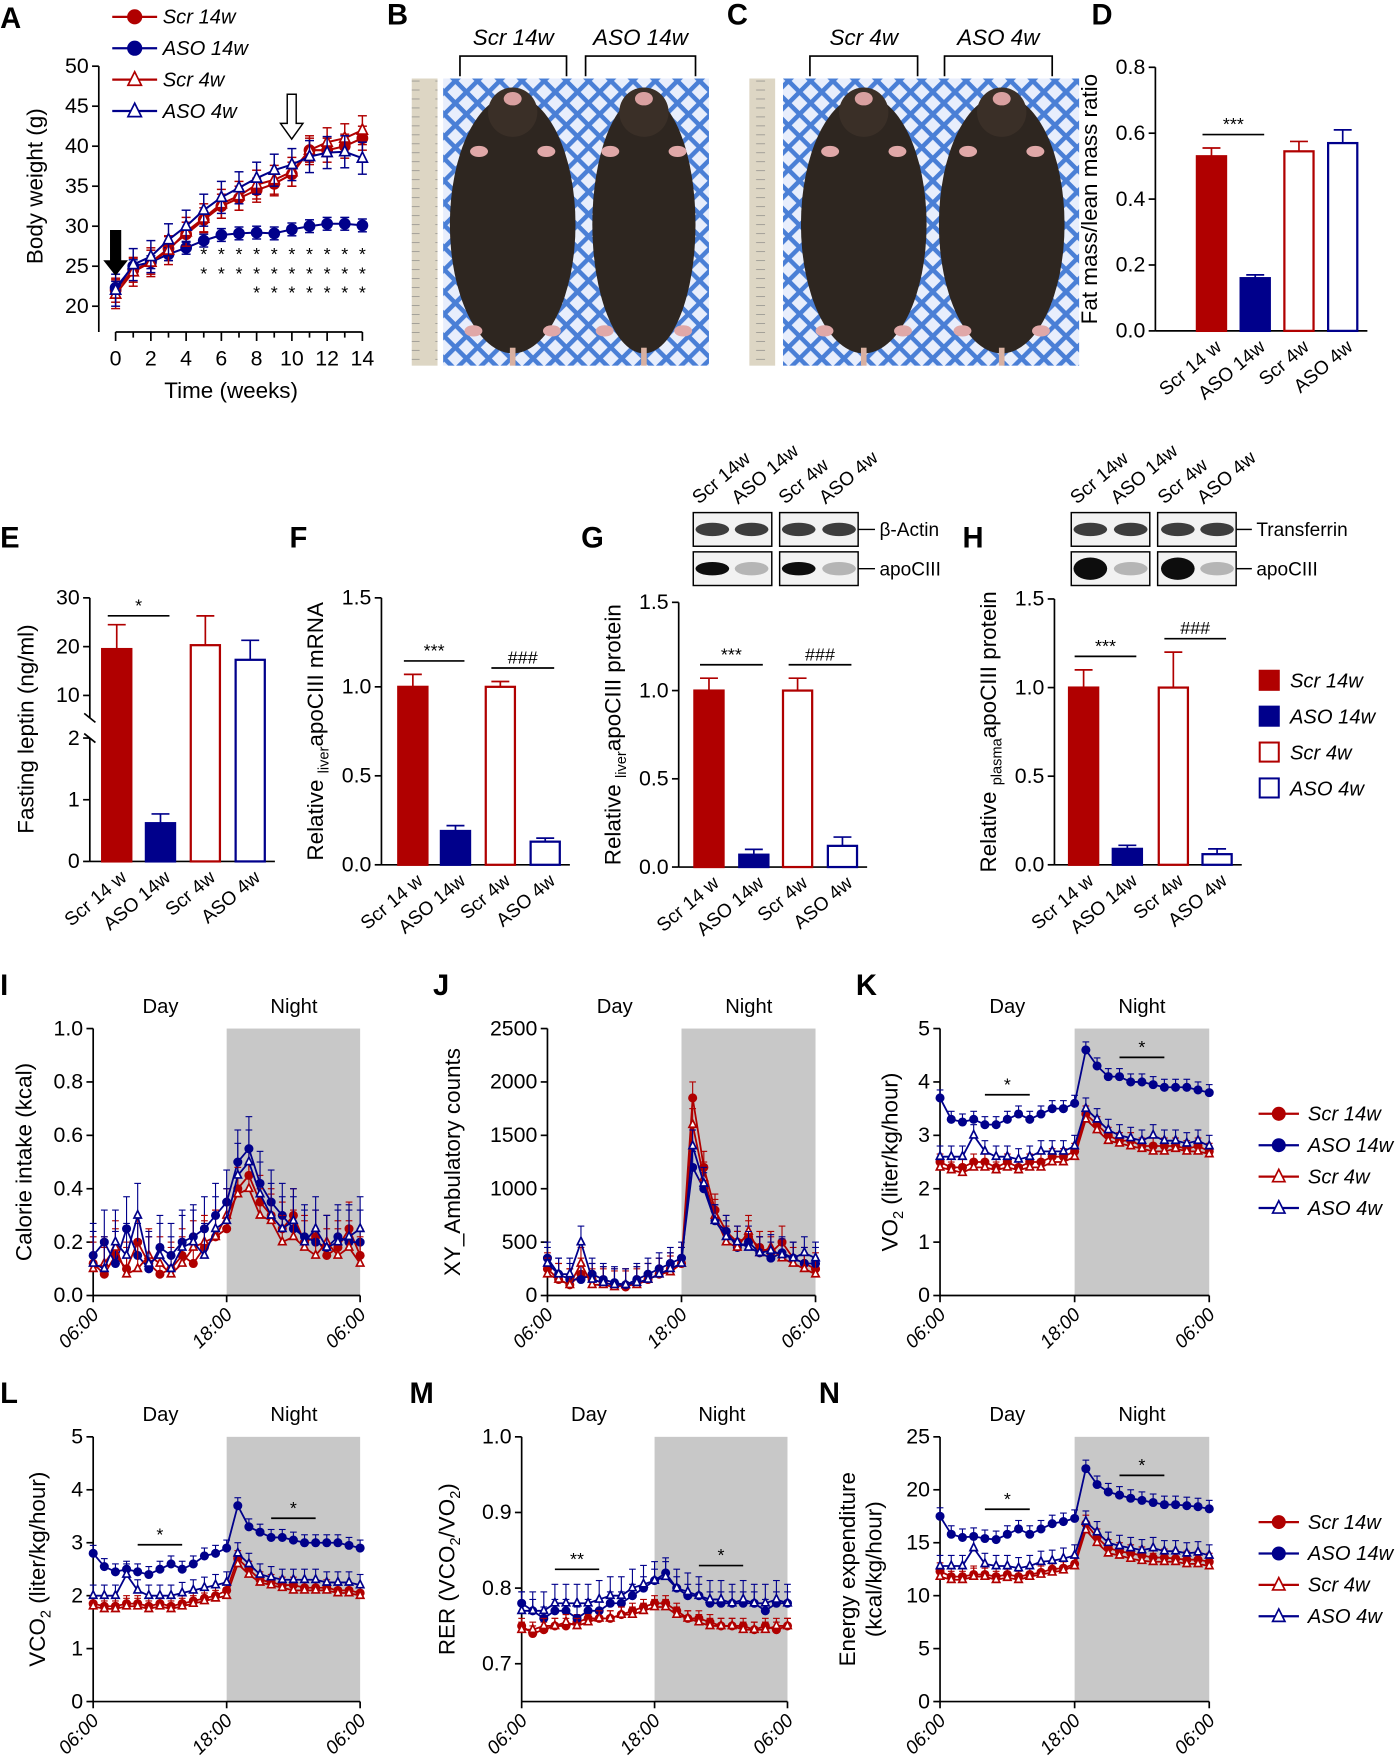 This screenshot has width=1400, height=1761. What do you see at coordinates (1131, 331) in the screenshot?
I see `y-tick-label: 0.0` at bounding box center [1131, 331].